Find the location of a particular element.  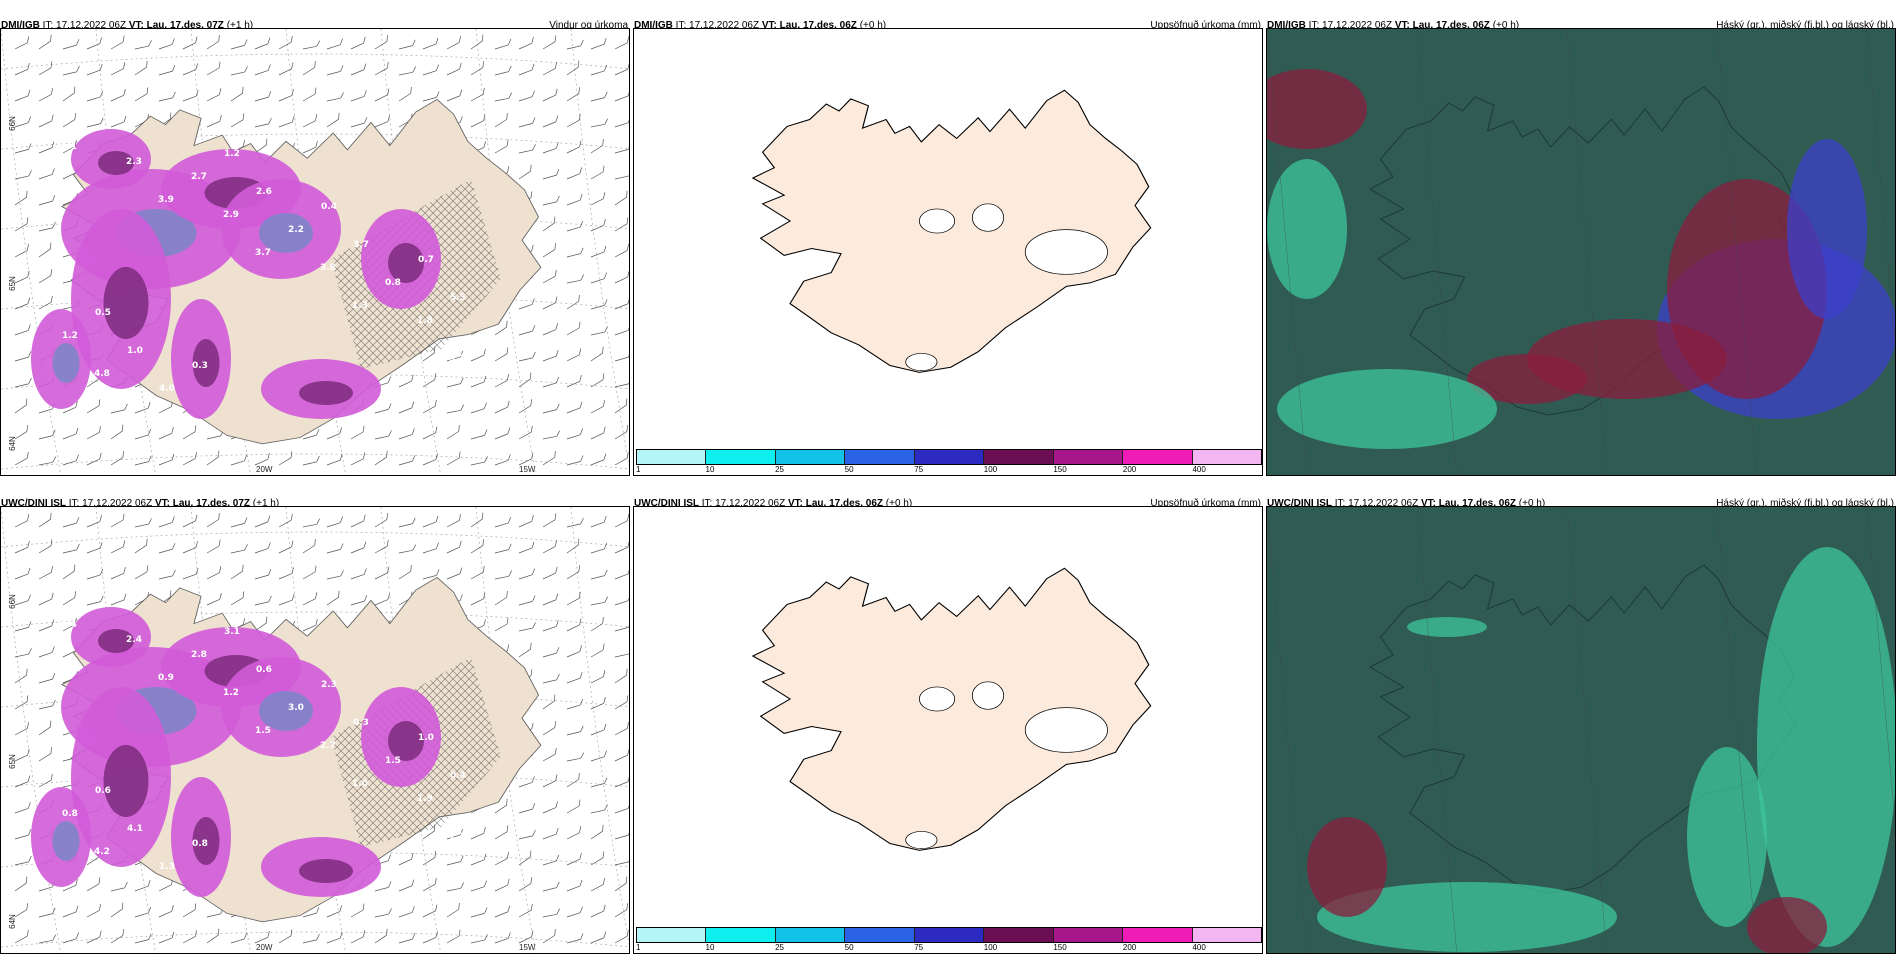

colorbar is located at coordinates (949, 457).